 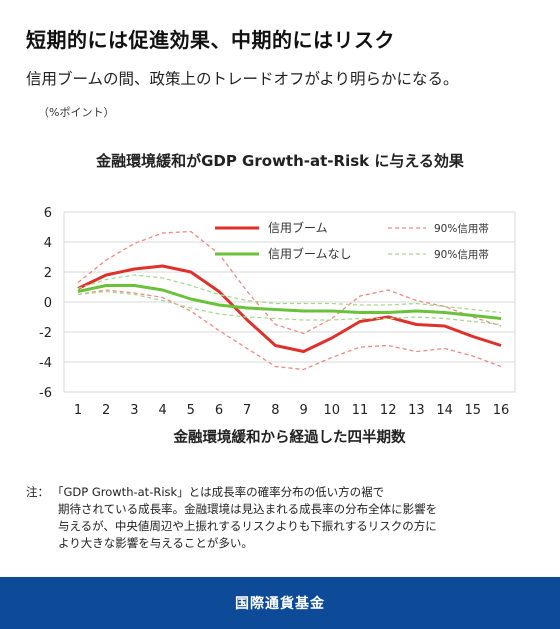 What do you see at coordinates (360, 410) in the screenshot?
I see `x-tick-label: 11` at bounding box center [360, 410].